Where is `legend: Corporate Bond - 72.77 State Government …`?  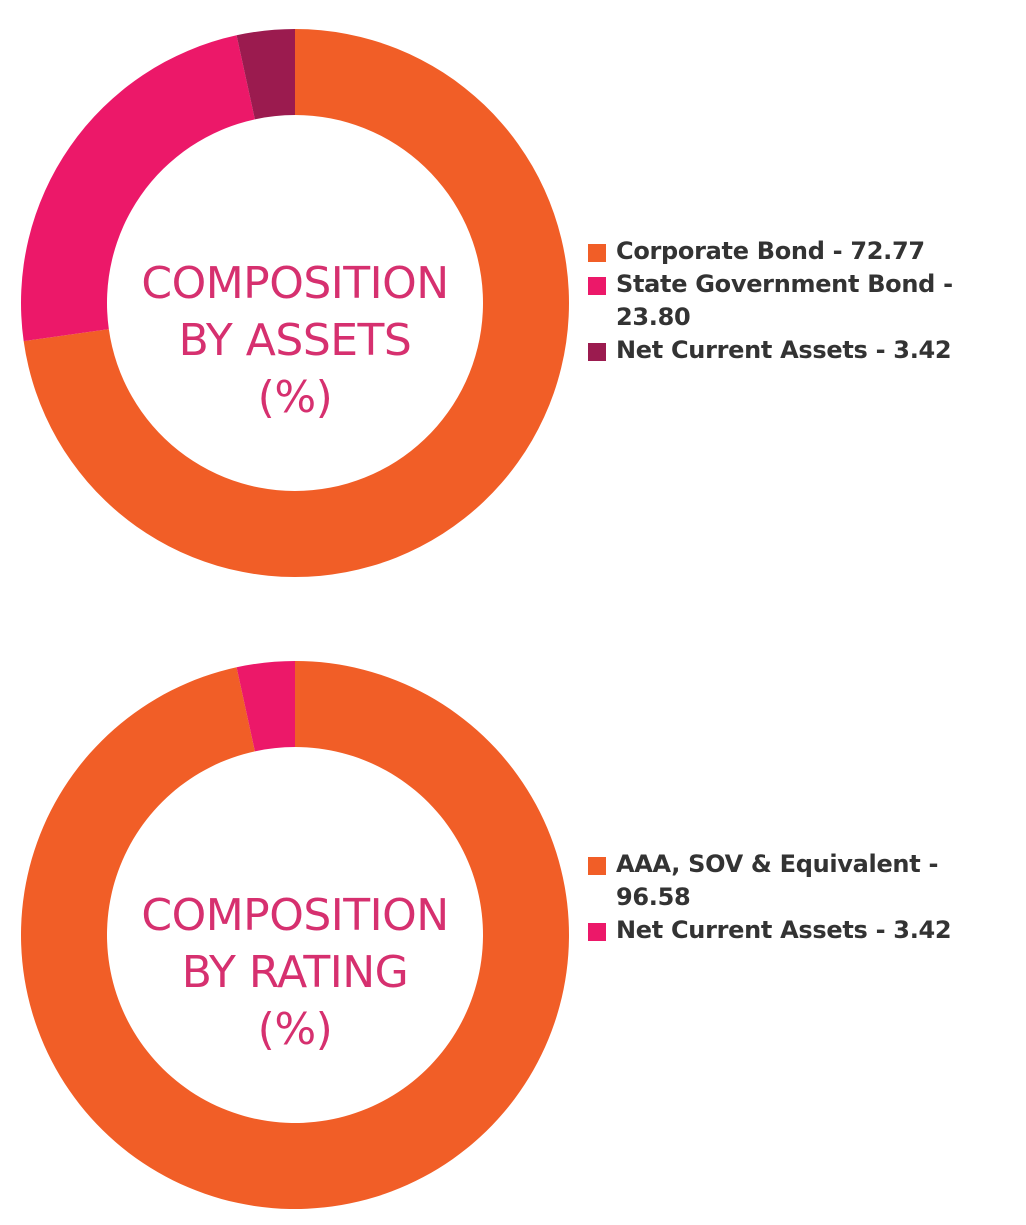
legend: Corporate Bond - 72.77 State Government … is located at coordinates (803, 301).